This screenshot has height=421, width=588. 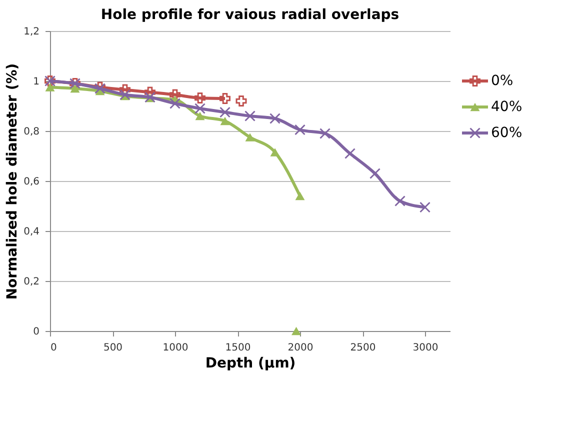 What do you see at coordinates (175, 348) in the screenshot?
I see `x-tick-label: 1000` at bounding box center [175, 348].